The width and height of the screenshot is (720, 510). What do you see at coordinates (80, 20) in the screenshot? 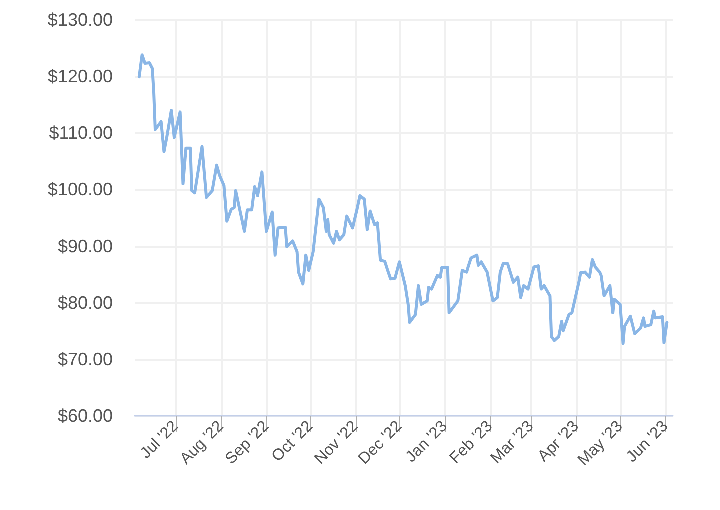
I see `y-tick-label: $130.00` at bounding box center [80, 20].